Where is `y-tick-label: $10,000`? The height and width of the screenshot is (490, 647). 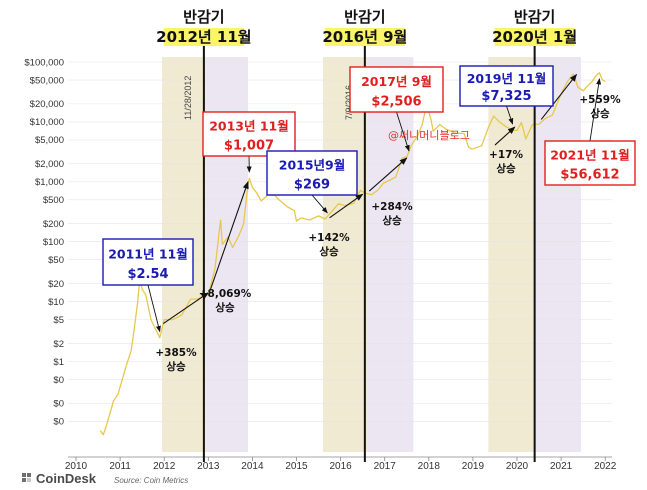
y-tick-label: $10,000 is located at coordinates (47, 122).